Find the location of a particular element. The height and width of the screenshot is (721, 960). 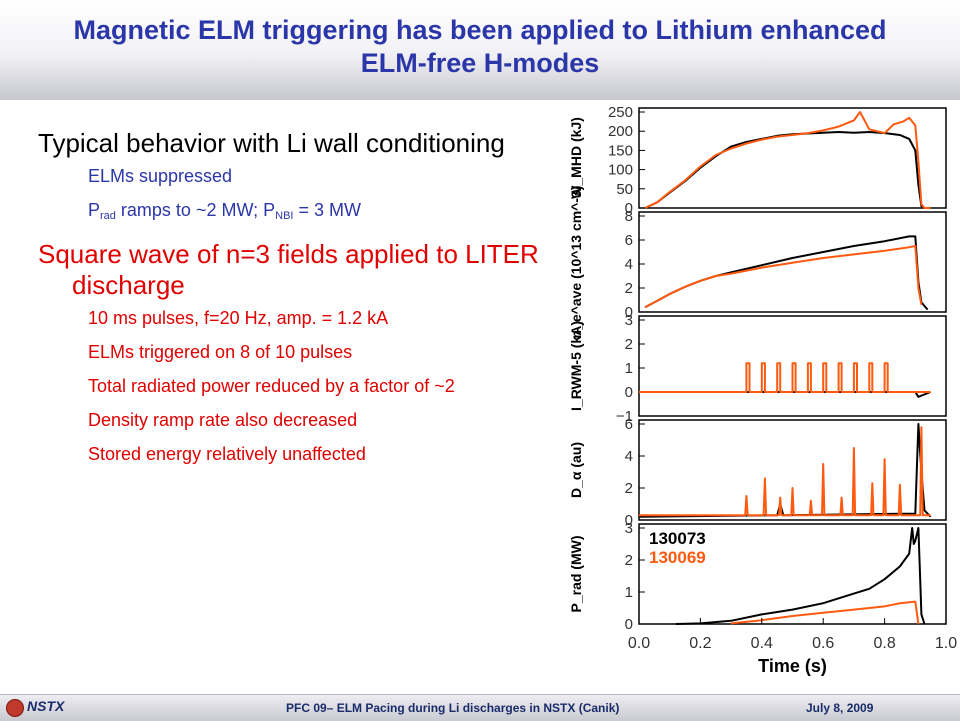

panel-3-ytick-label: 3 is located at coordinates (629, 320).